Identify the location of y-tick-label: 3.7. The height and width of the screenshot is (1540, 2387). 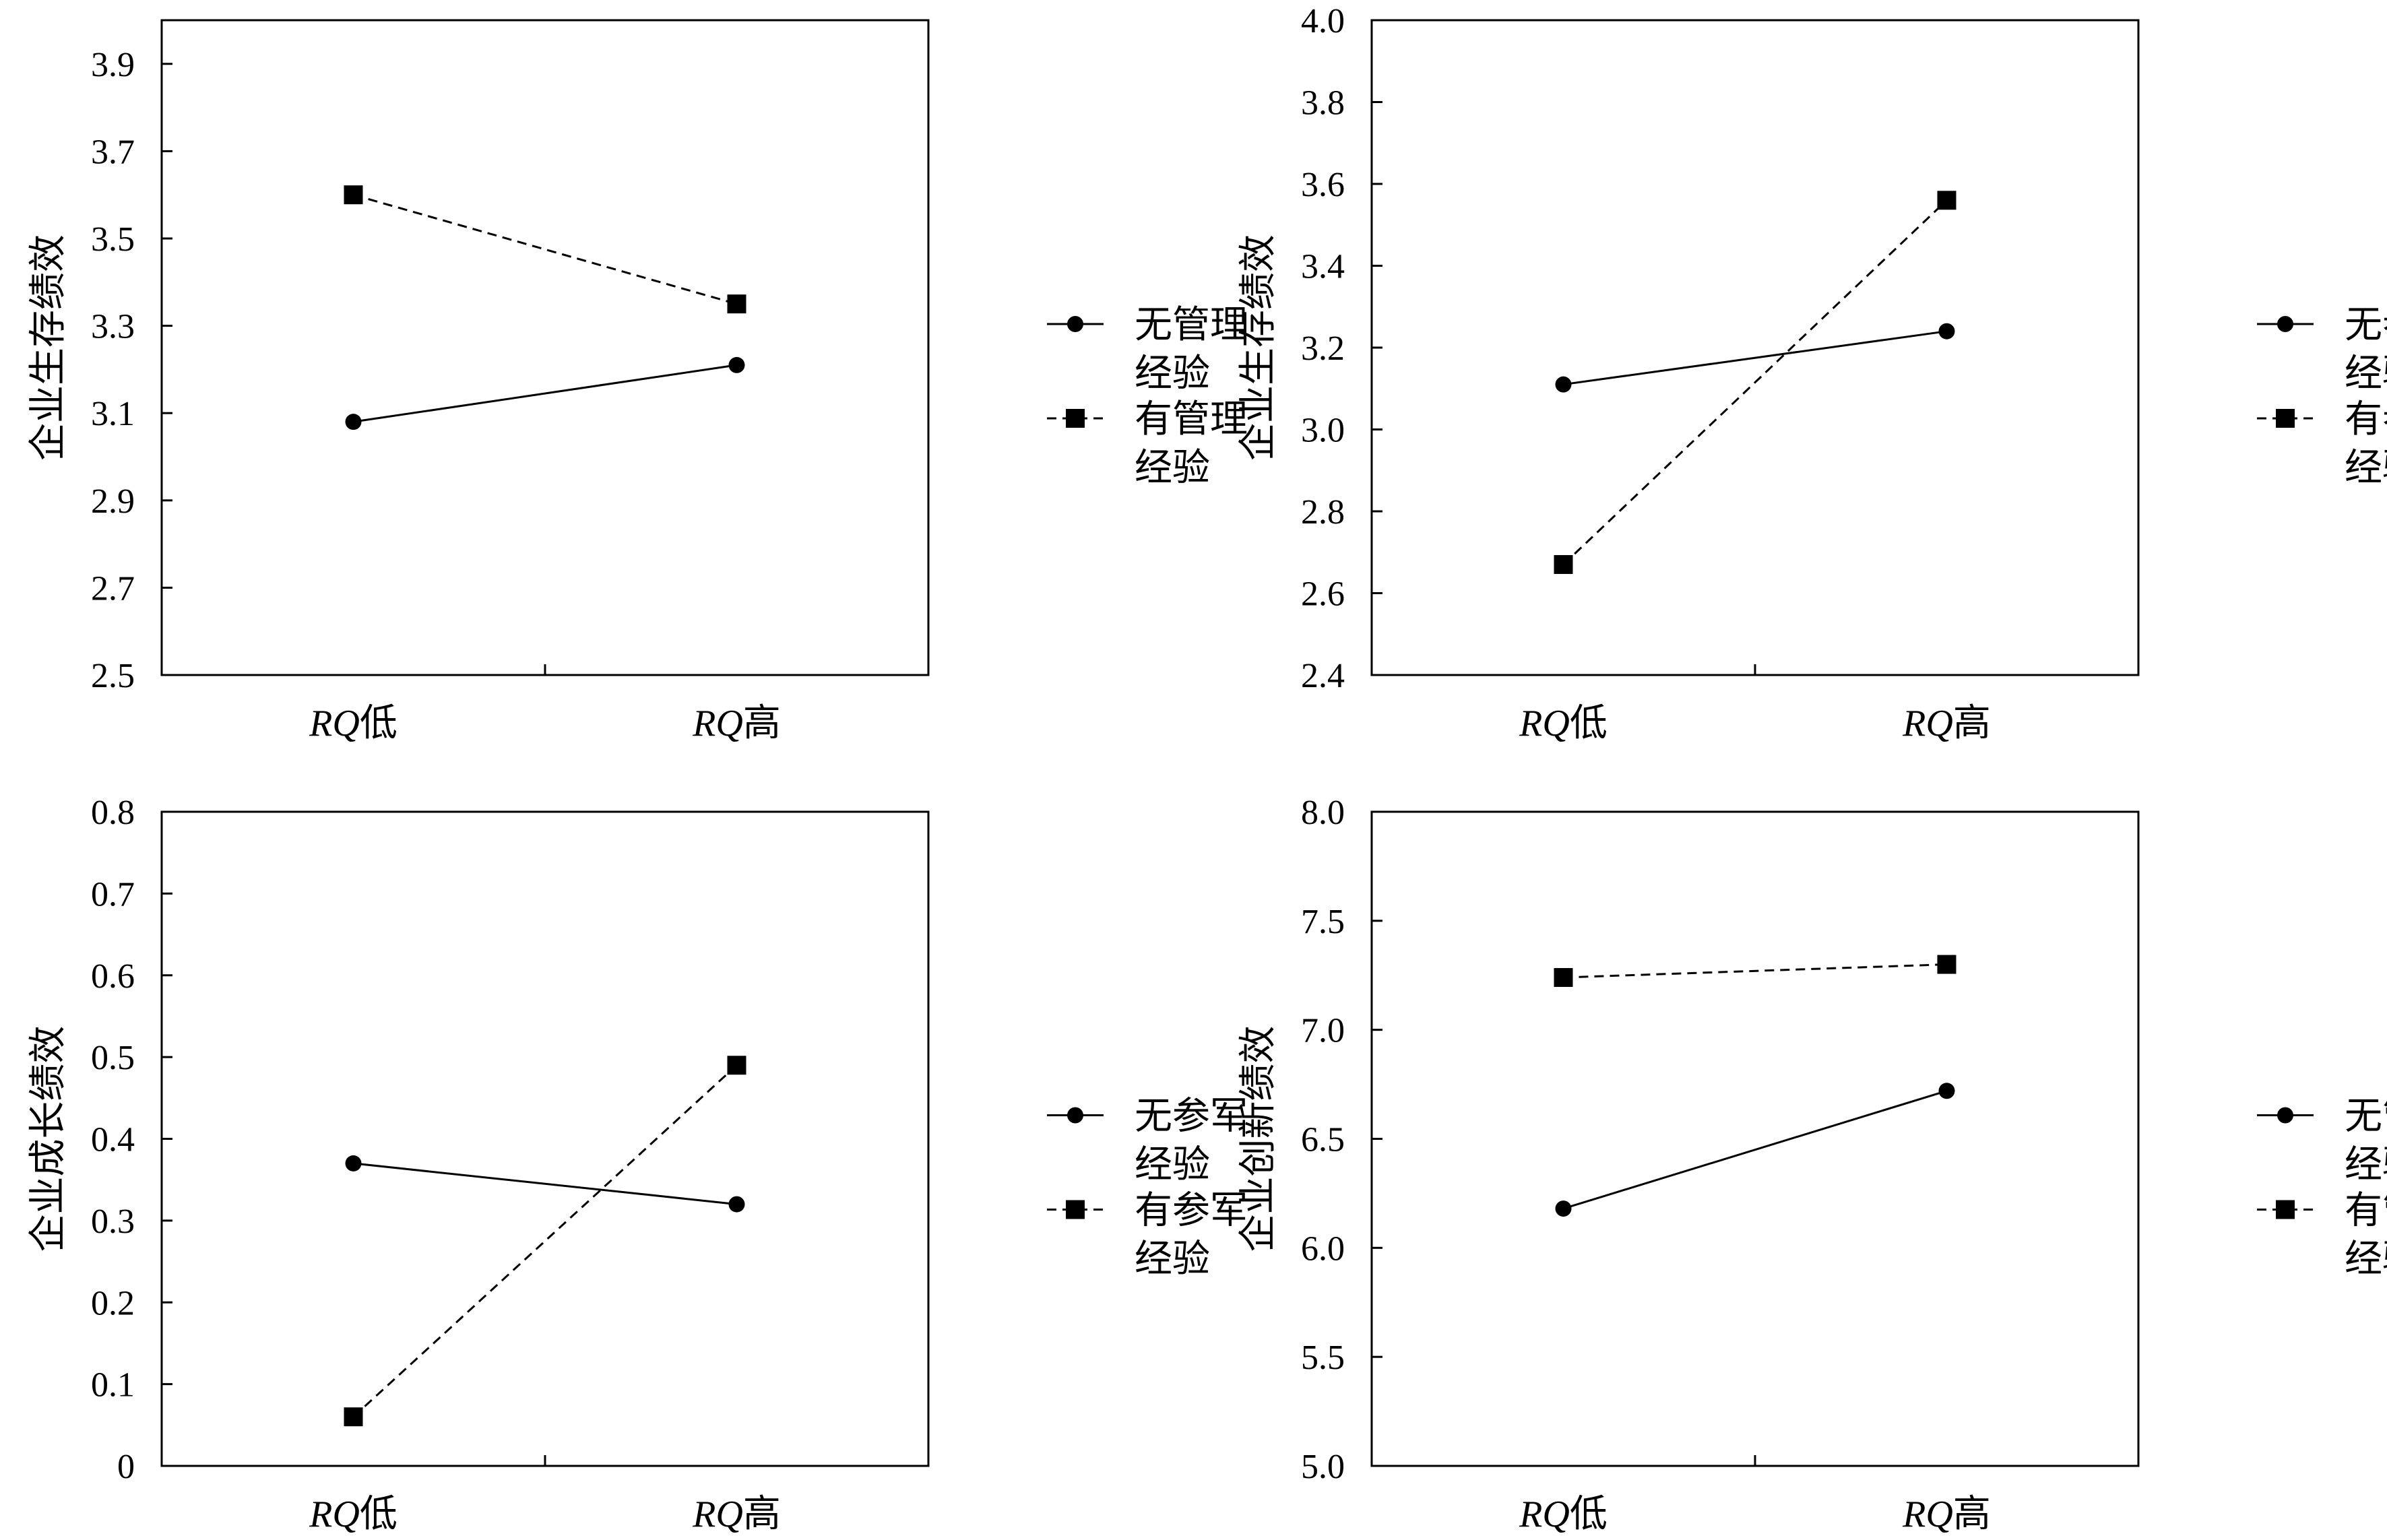
(113, 152).